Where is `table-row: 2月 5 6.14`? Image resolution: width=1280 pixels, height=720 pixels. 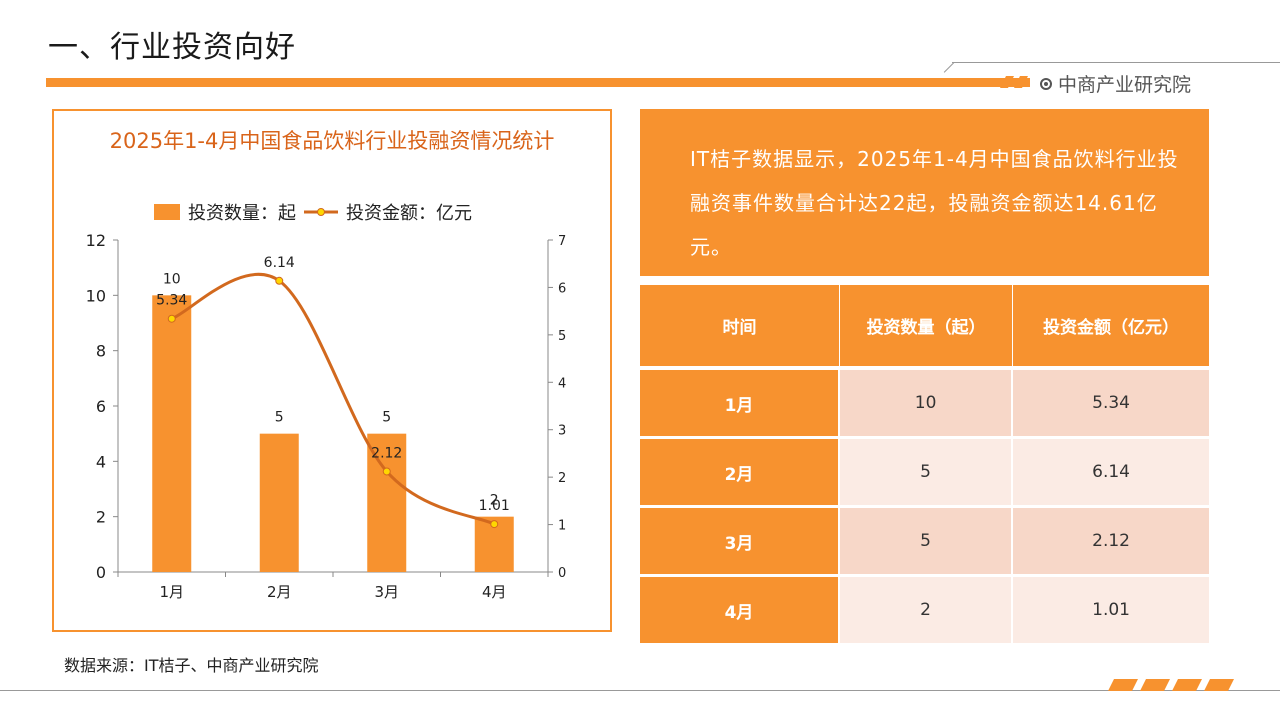 table-row: 2月 5 6.14 is located at coordinates (924, 473).